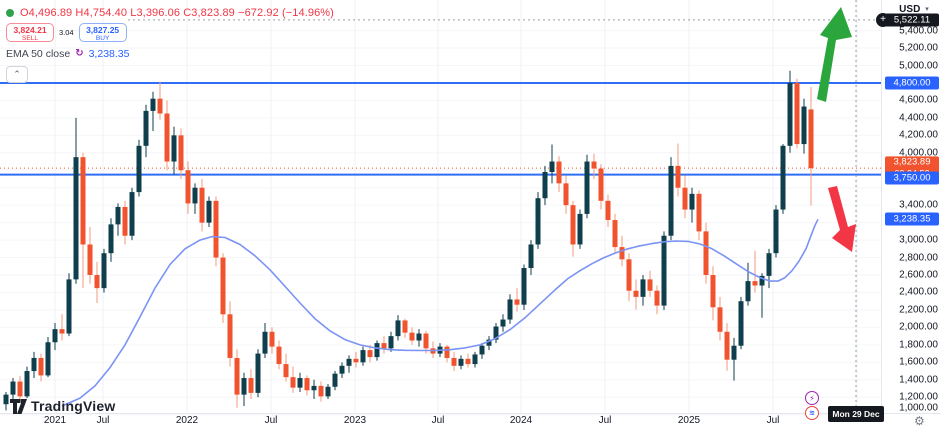 The height and width of the screenshot is (435, 940). I want to click on buy-button: 3,827.25 BUY, so click(102, 32).